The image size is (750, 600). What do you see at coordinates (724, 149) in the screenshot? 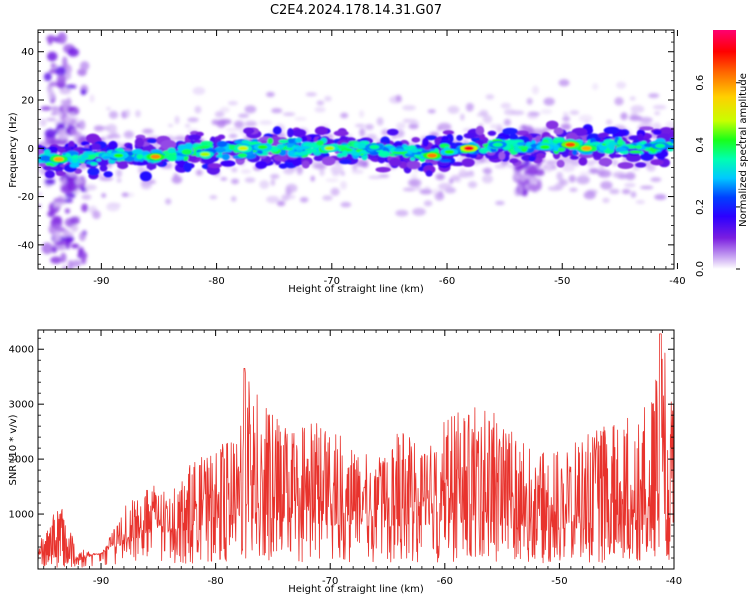
I see `colorbar-gradient` at bounding box center [724, 149].